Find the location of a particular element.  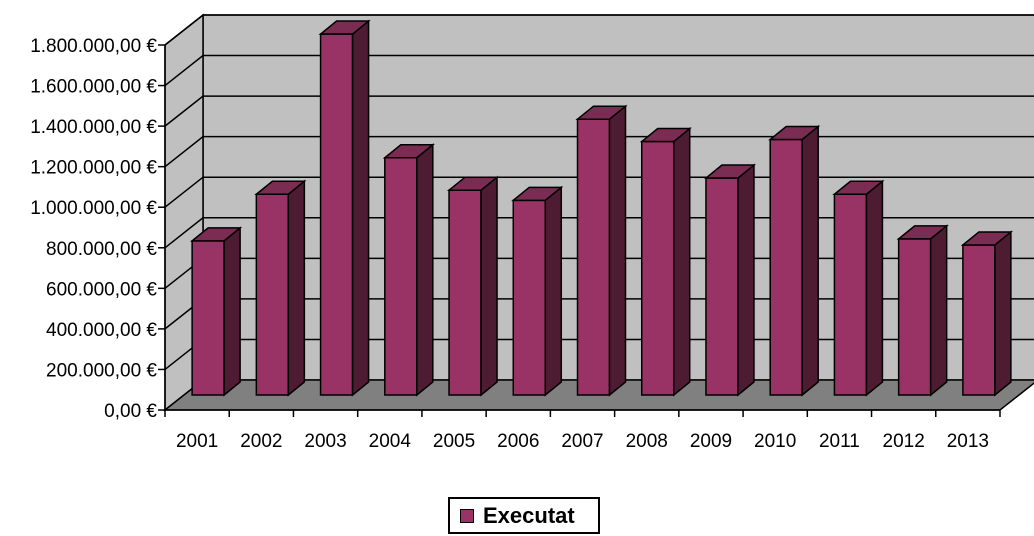

x-tick-label: 2011 is located at coordinates (839, 441).